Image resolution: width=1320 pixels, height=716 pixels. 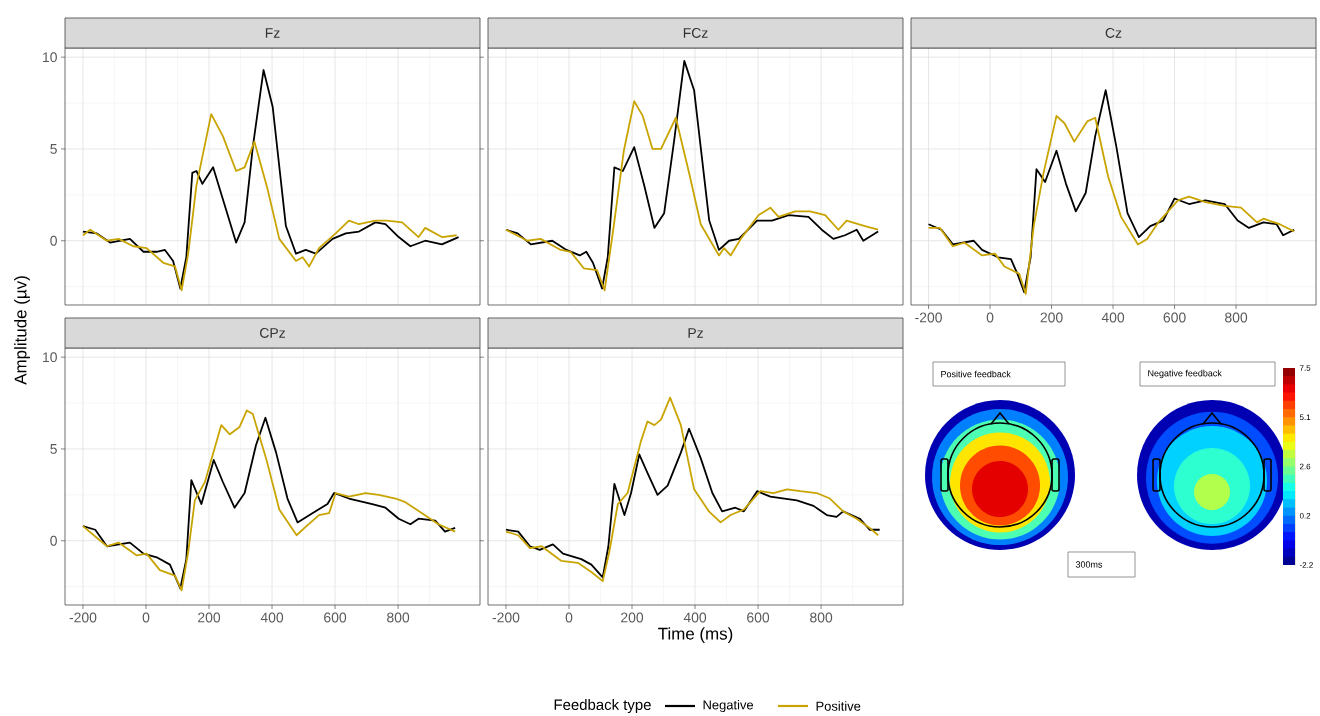 What do you see at coordinates (695, 33) in the screenshot?
I see `chart-title: FCz` at bounding box center [695, 33].